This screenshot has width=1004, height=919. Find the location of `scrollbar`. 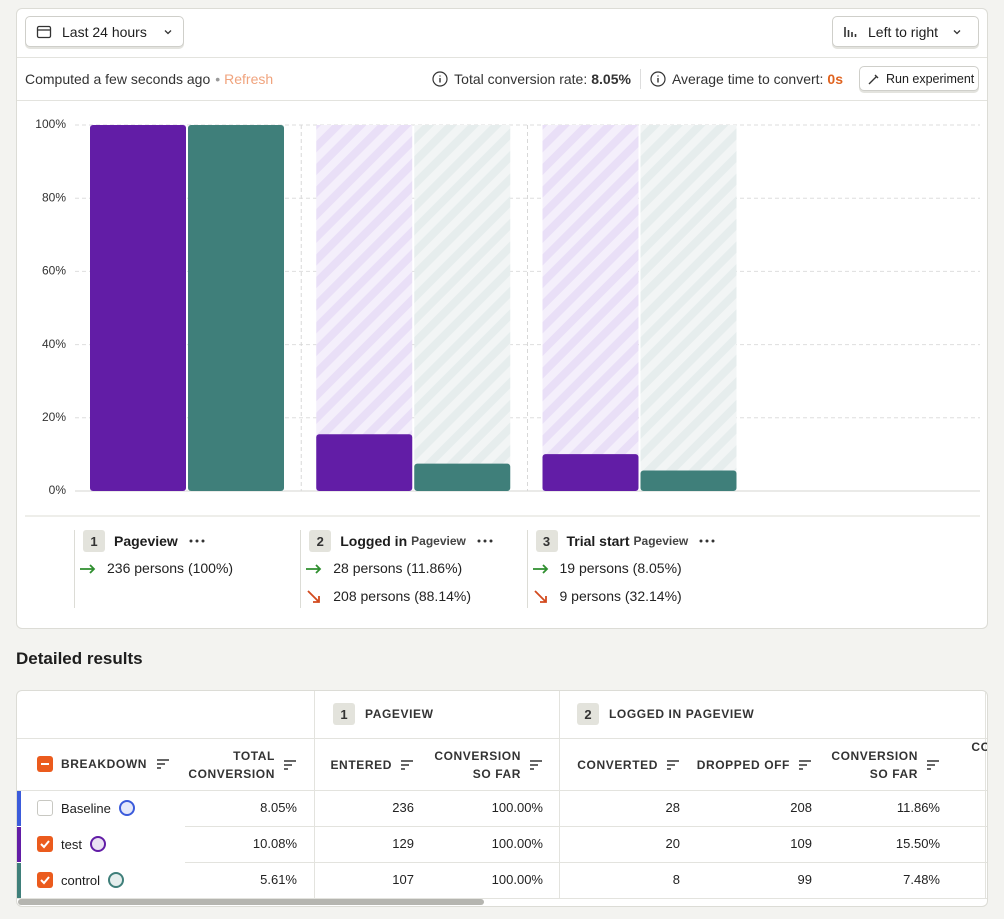

scrollbar is located at coordinates (251, 902).